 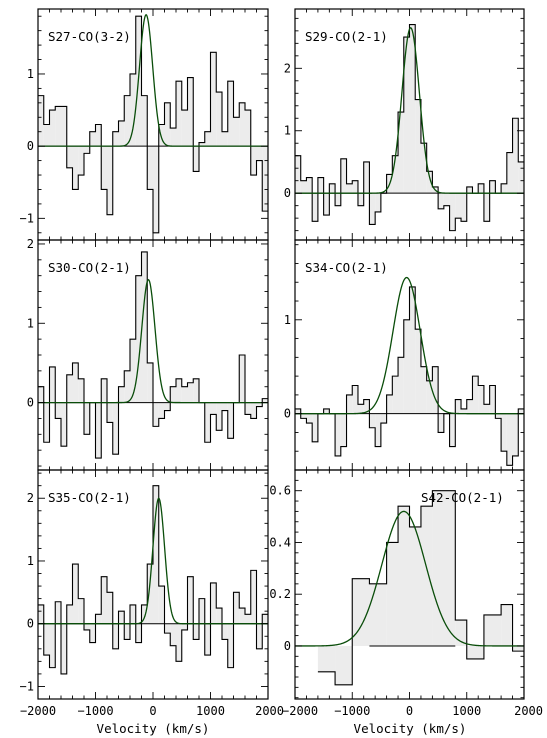 What do you see at coordinates (153, 124) in the screenshot?
I see `spectrum-step-s27` at bounding box center [153, 124].